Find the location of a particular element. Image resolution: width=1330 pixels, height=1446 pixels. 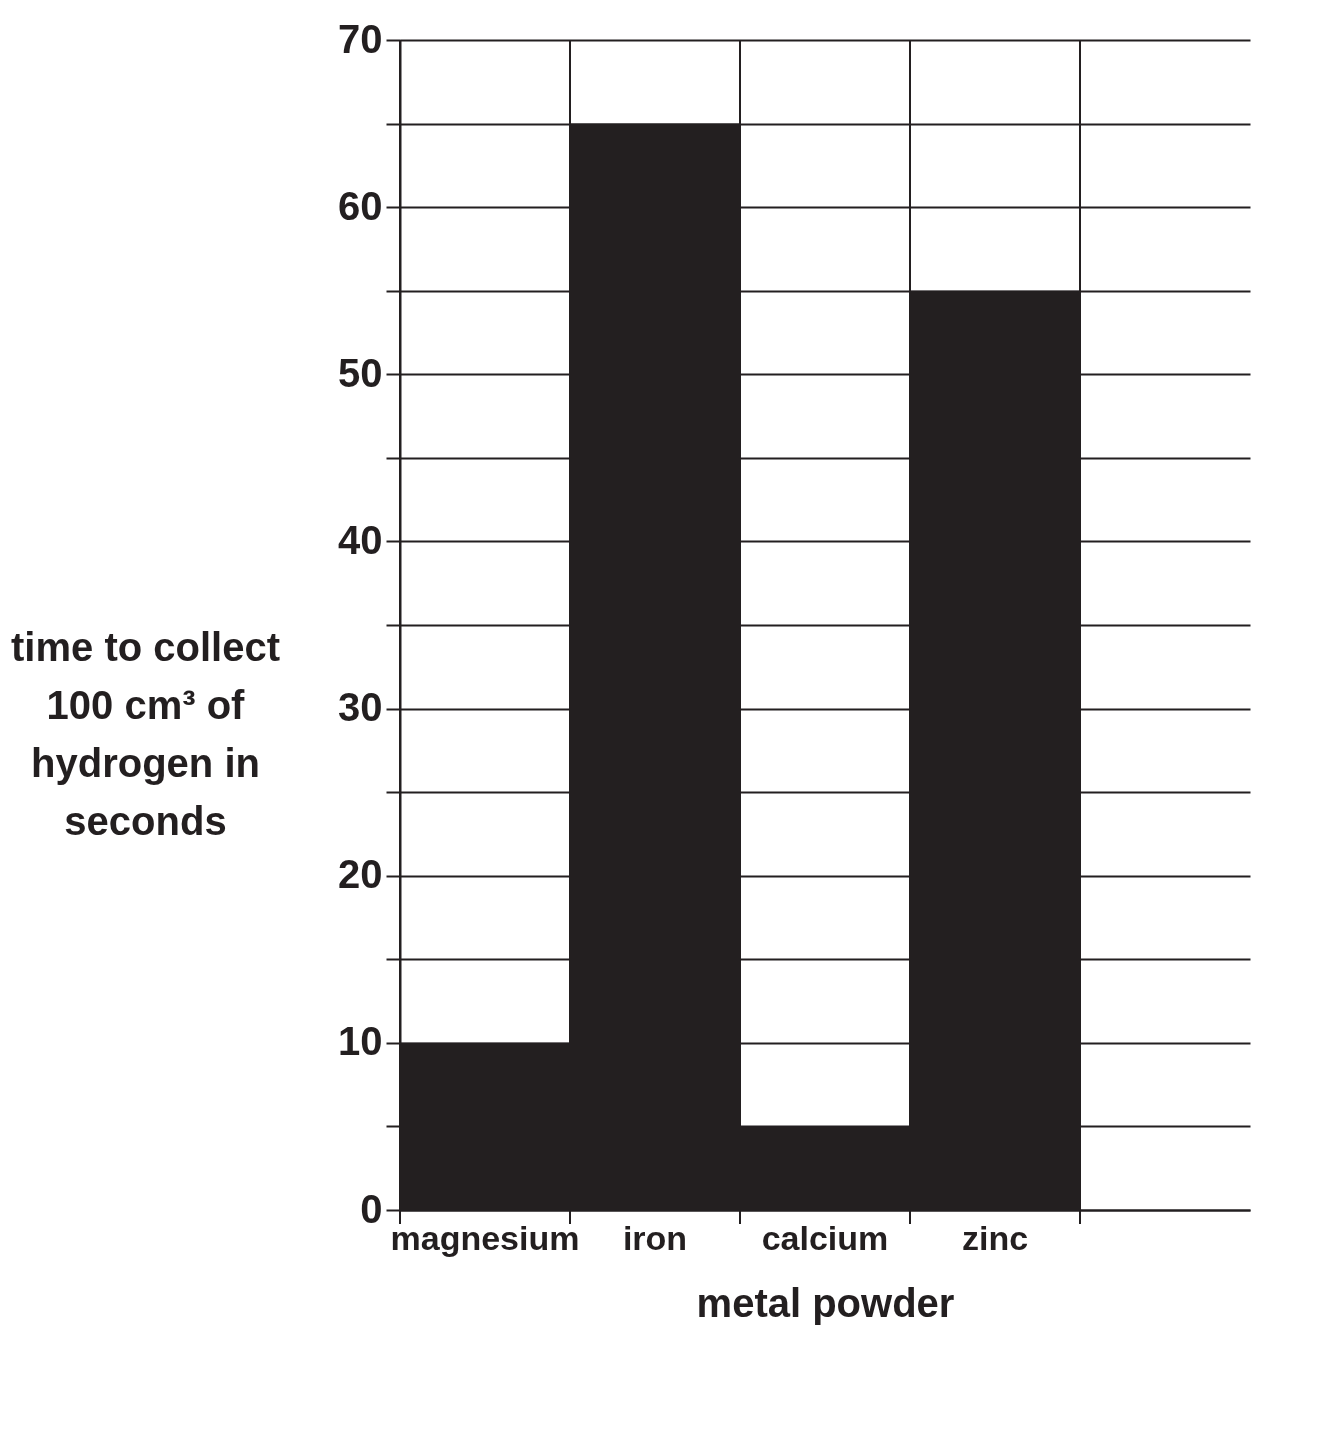

y-tick-label: 10 is located at coordinates (360, 1041).